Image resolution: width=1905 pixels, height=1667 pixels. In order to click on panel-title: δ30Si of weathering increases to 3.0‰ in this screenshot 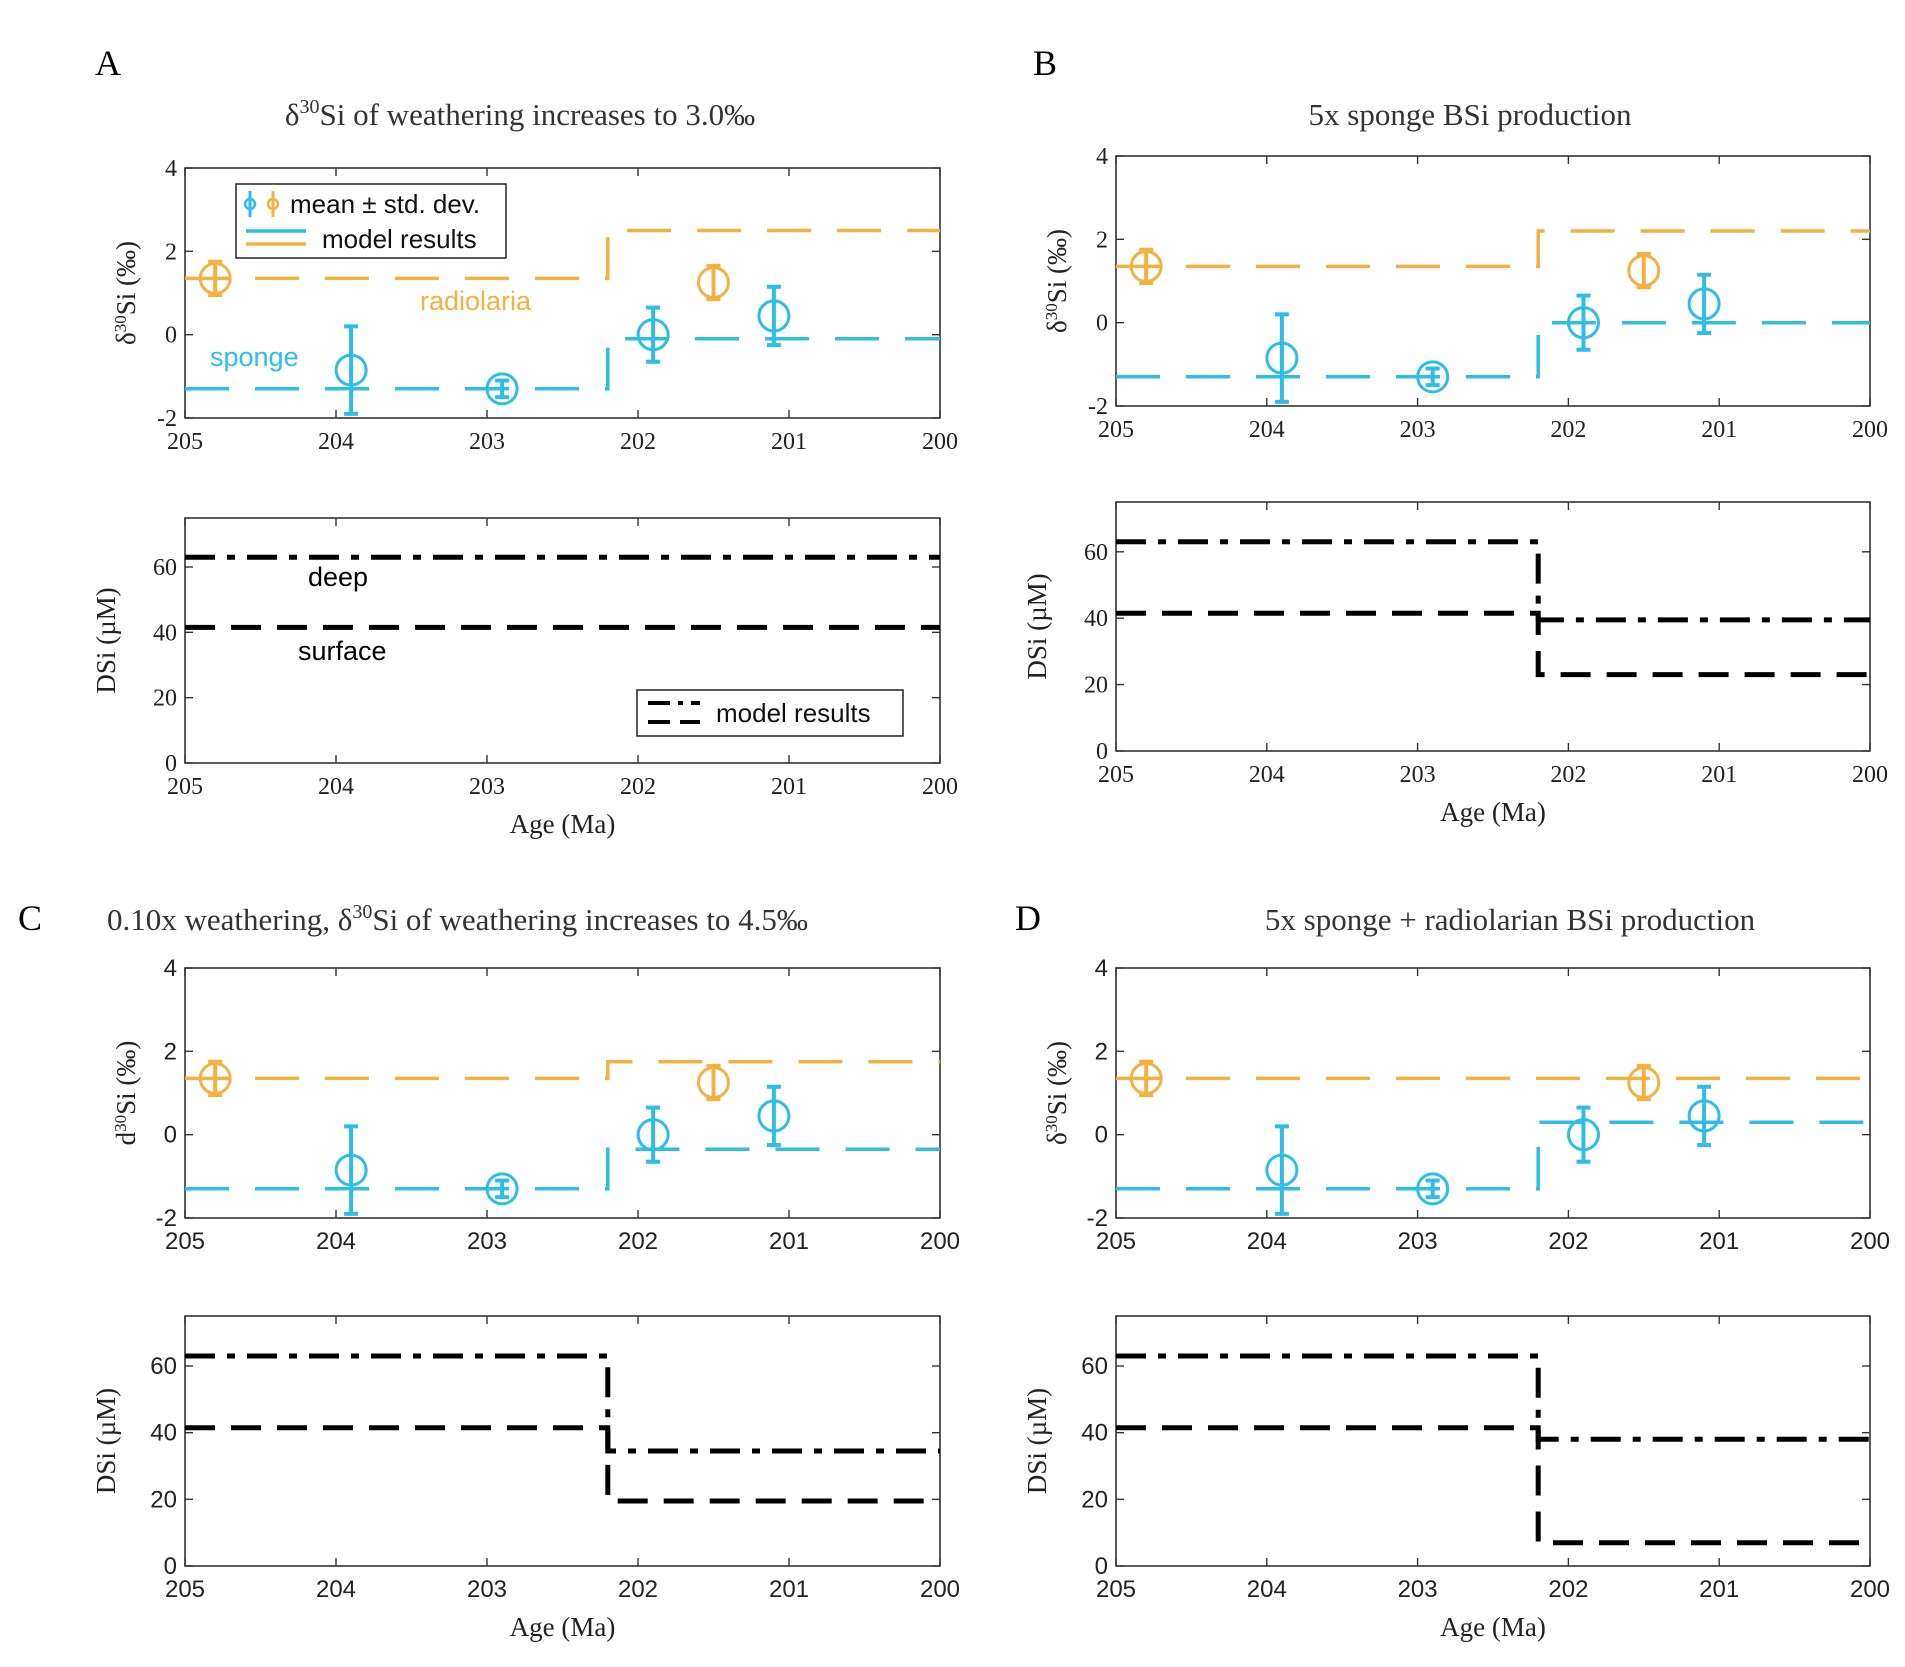, I will do `click(520, 114)`.